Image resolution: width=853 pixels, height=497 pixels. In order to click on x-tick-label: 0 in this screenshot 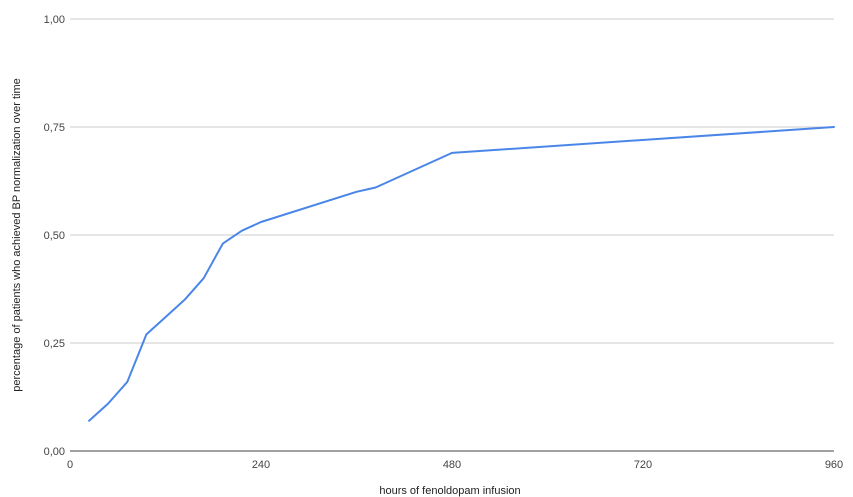, I will do `click(70, 465)`.